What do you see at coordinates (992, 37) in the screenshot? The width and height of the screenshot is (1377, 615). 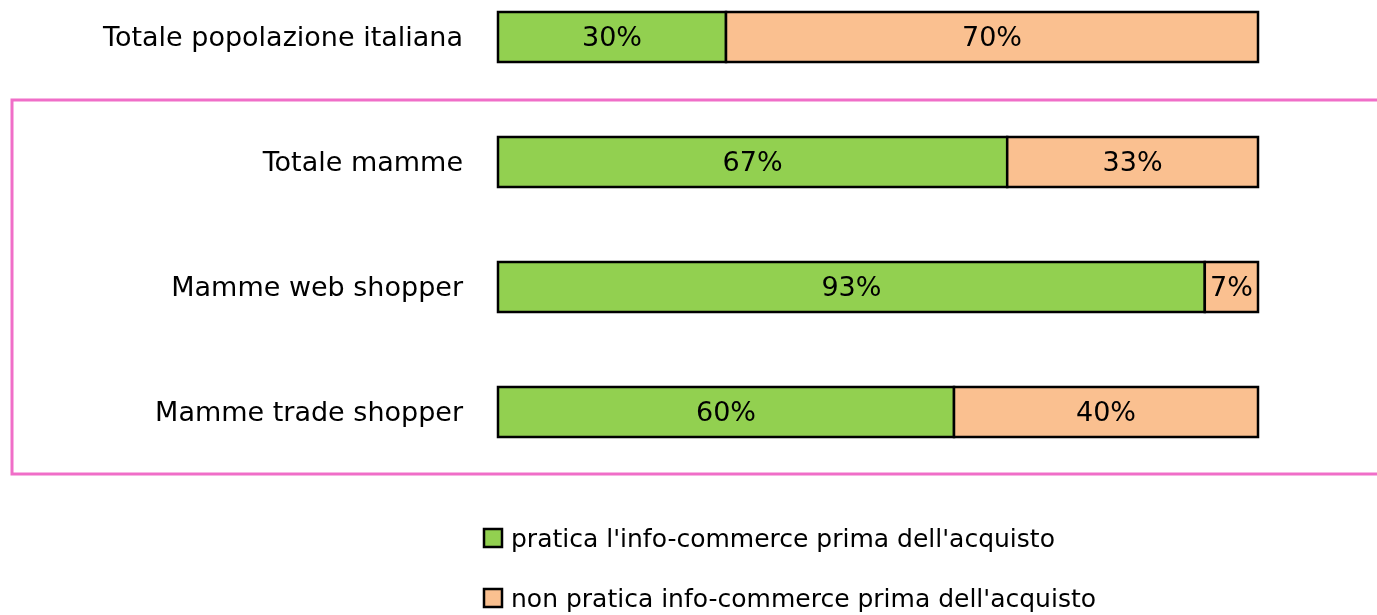 I see `data-label: 70%` at bounding box center [992, 37].